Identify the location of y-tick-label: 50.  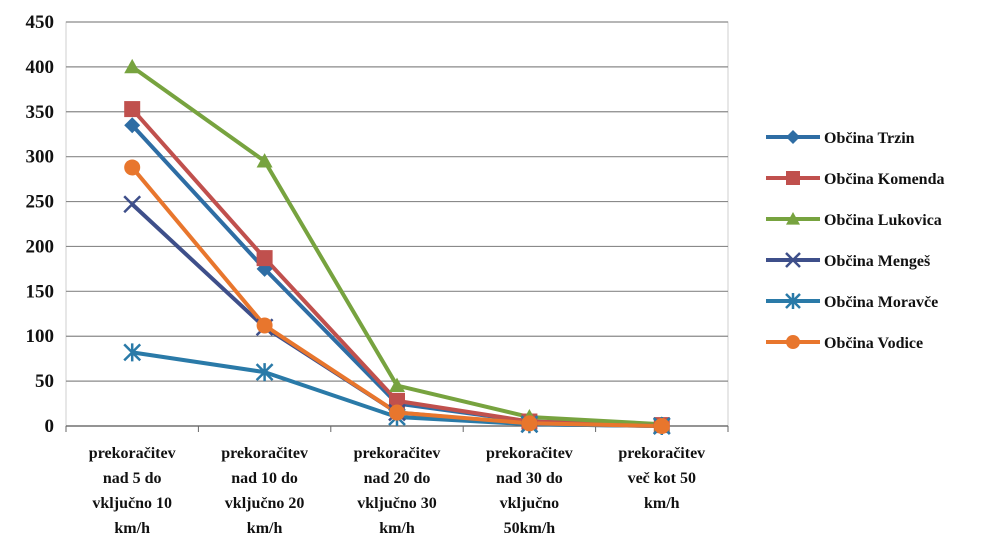
(44, 381).